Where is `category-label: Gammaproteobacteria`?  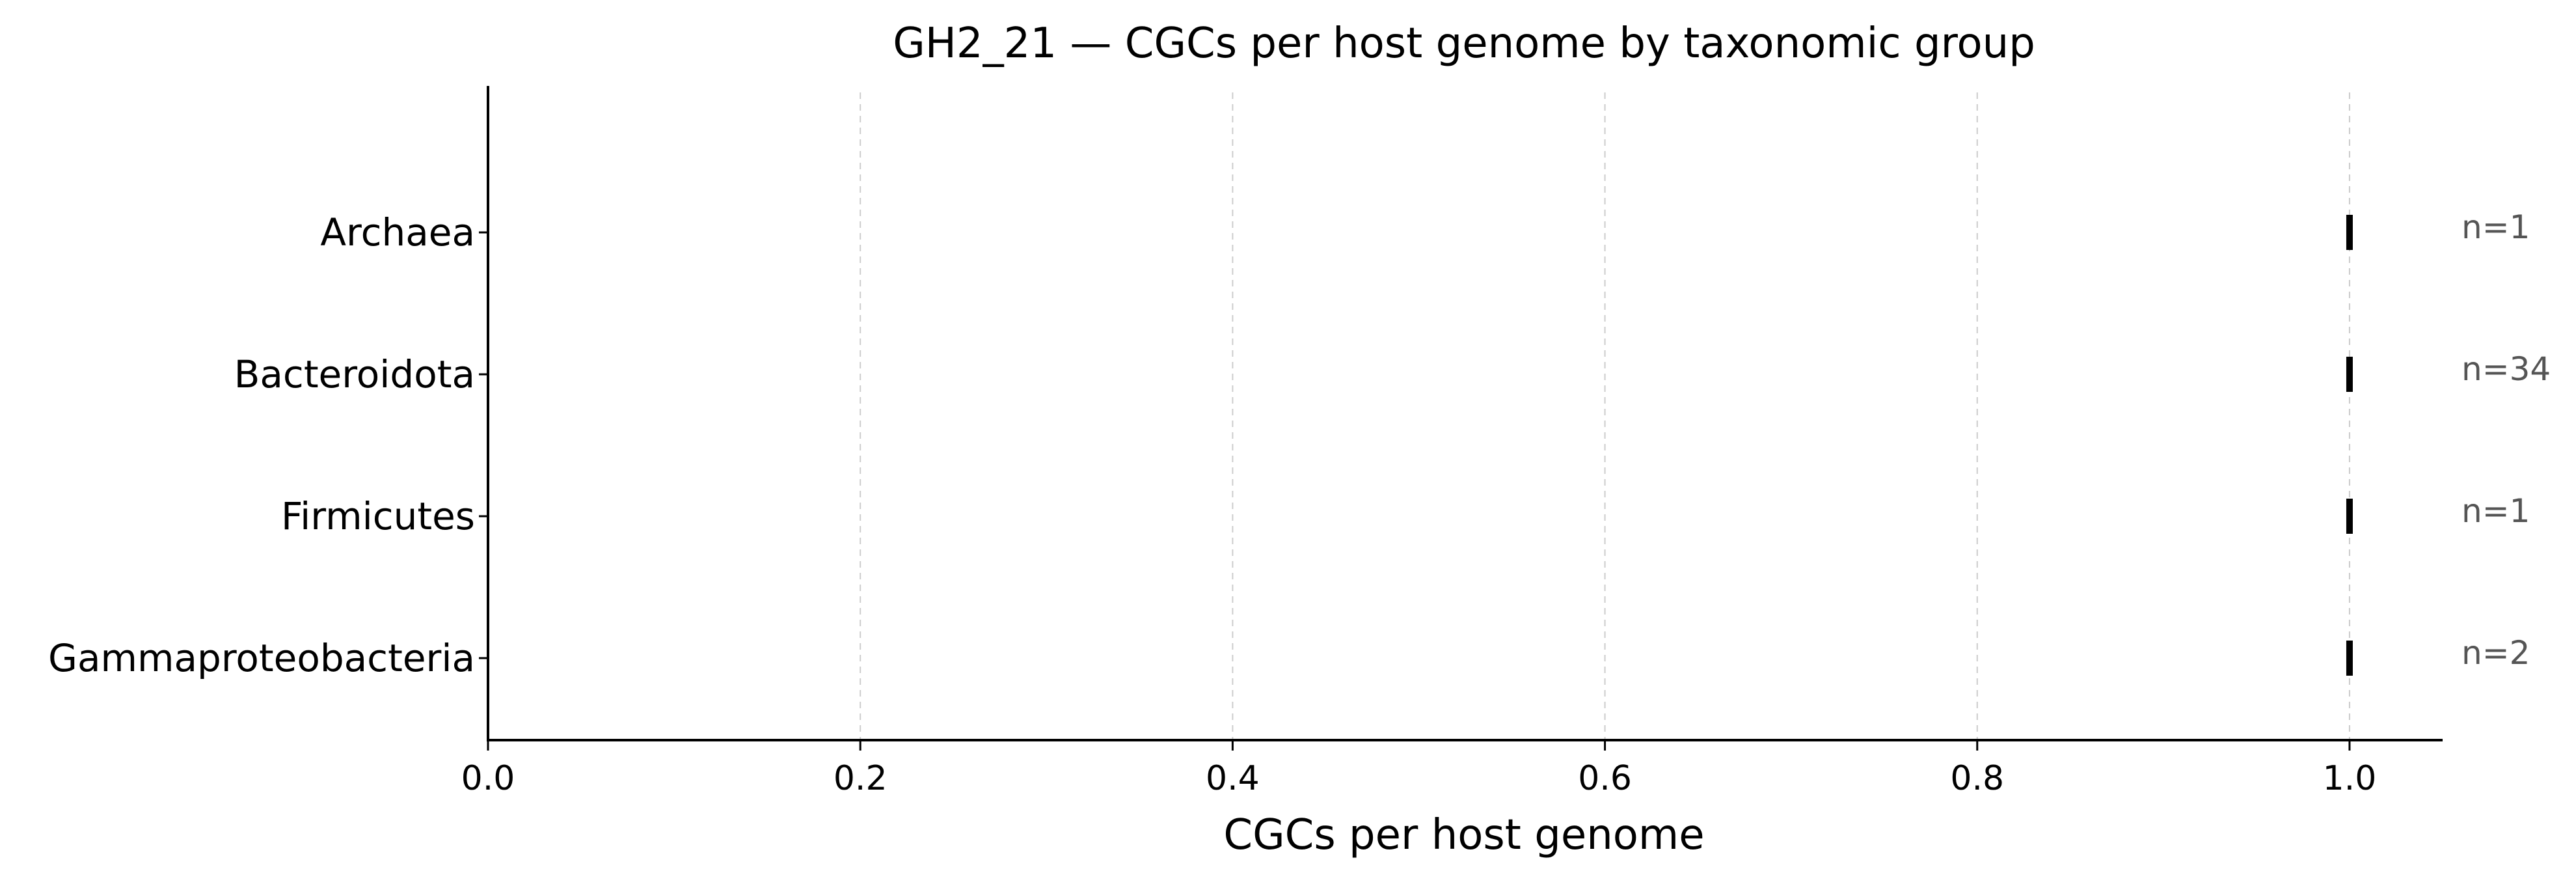 category-label: Gammaproteobacteria is located at coordinates (261, 658).